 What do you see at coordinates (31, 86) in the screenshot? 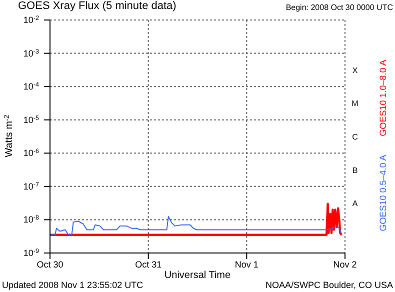
I see `y-tick-label: 10$^{-4}$` at bounding box center [31, 86].